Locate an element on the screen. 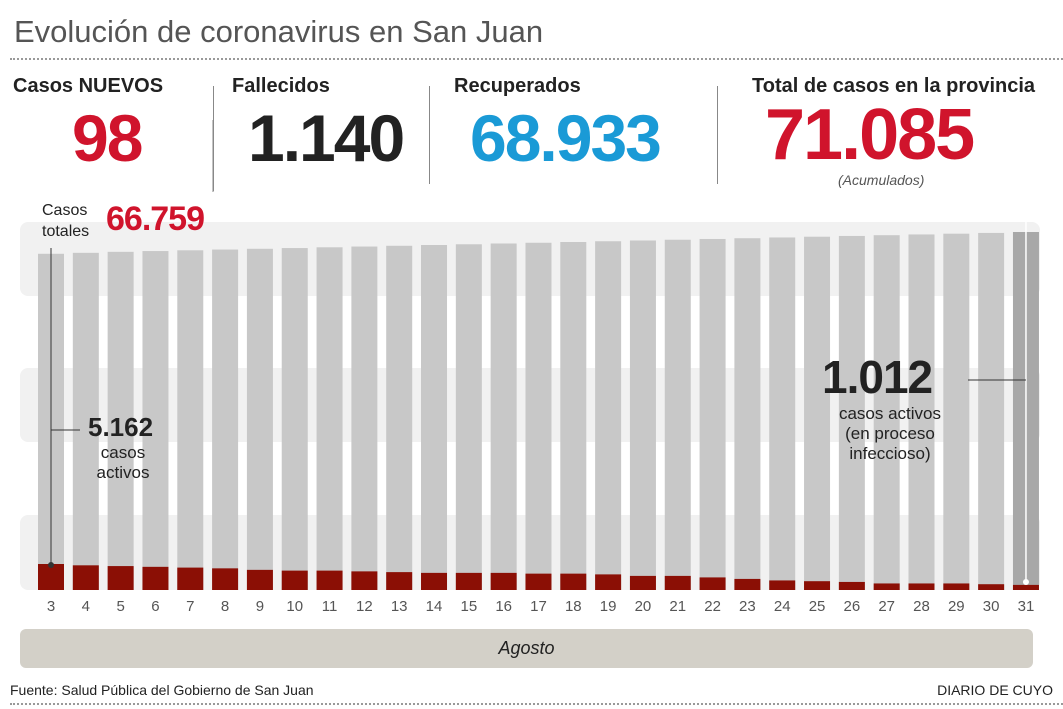  x-tick-label: 14 is located at coordinates (434, 606).